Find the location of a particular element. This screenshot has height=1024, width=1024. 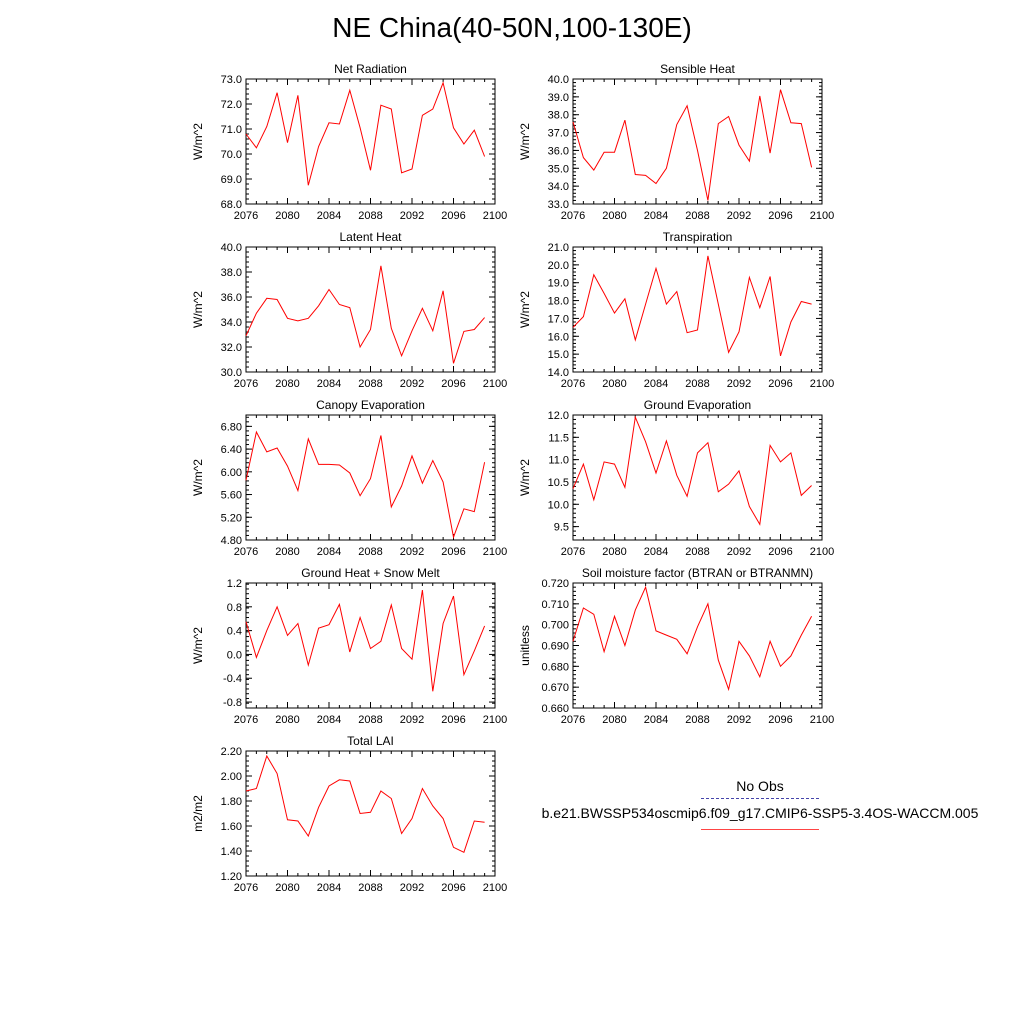

y-tick-label: 18.0 is located at coordinates (558, 302).